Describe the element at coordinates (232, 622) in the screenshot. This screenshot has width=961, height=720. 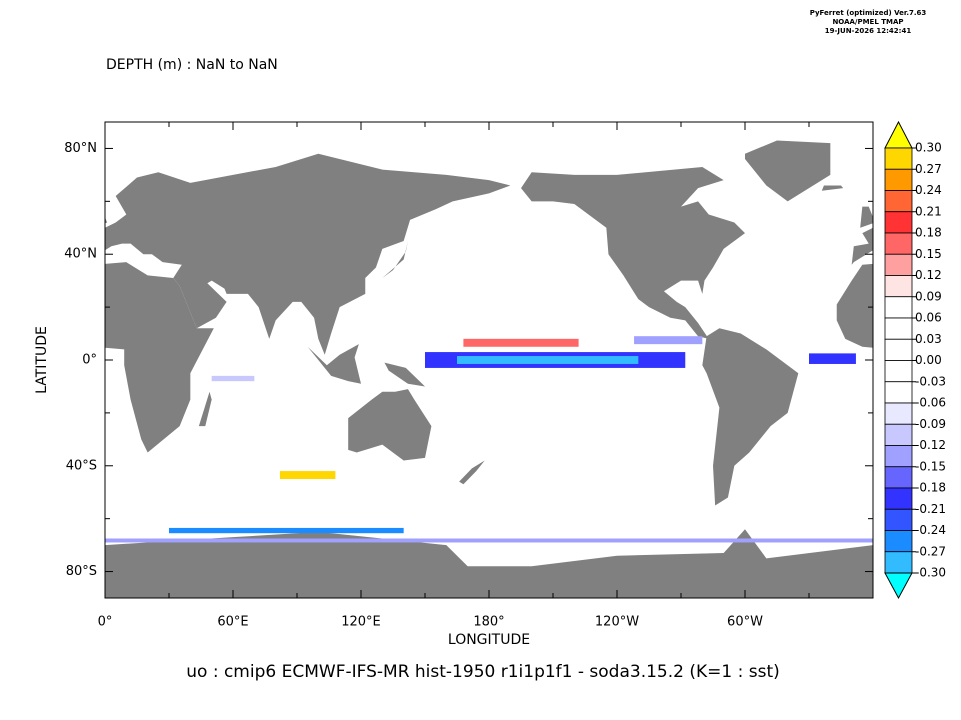
I see `x-tick-label: 60°E` at that location.